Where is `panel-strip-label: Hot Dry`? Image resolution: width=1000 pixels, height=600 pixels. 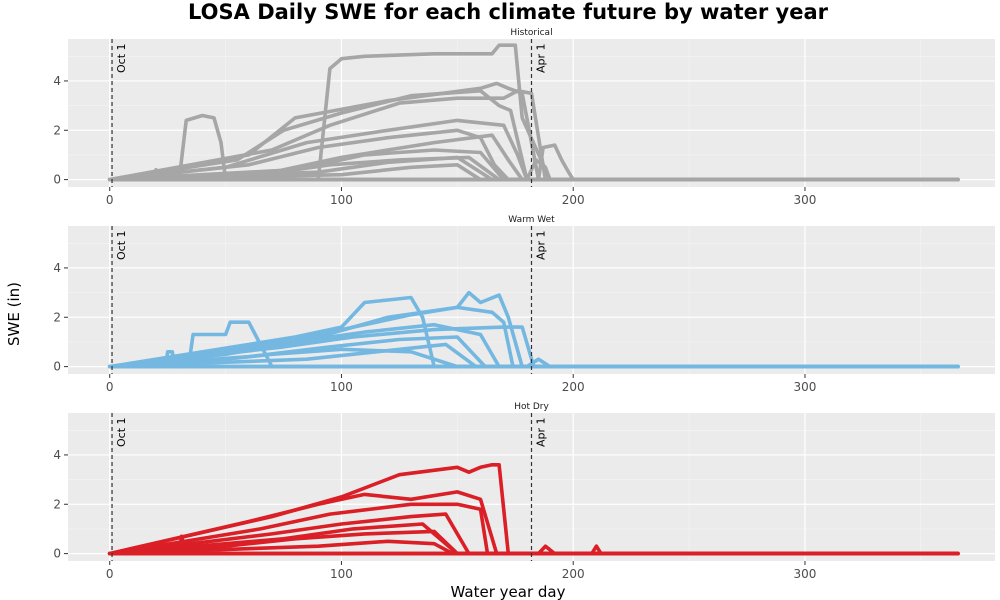 panel-strip-label: Hot Dry is located at coordinates (531, 407).